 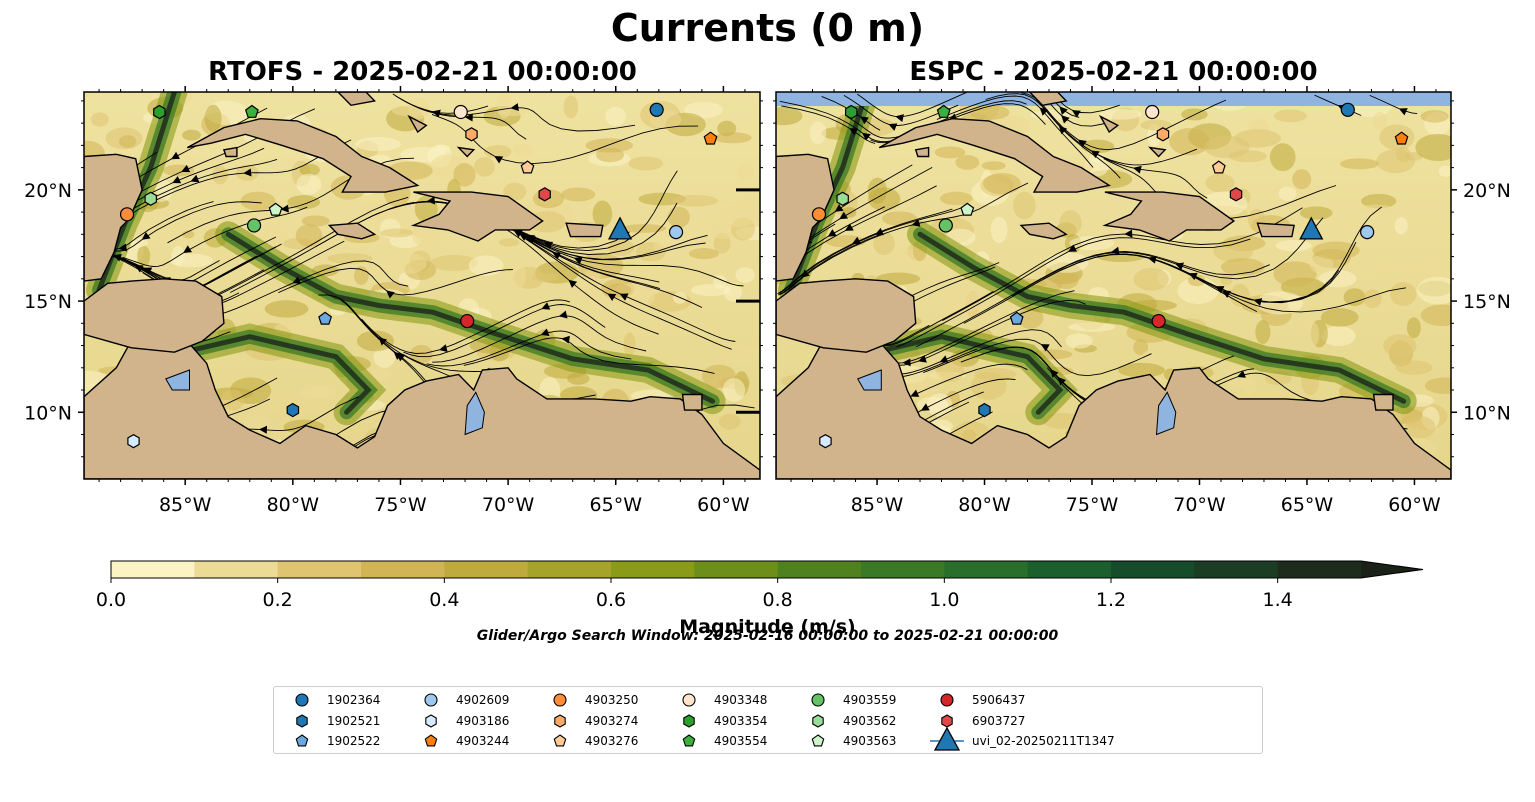 What do you see at coordinates (48, 413) in the screenshot?
I see `y-tick-label: 10°N` at bounding box center [48, 413].